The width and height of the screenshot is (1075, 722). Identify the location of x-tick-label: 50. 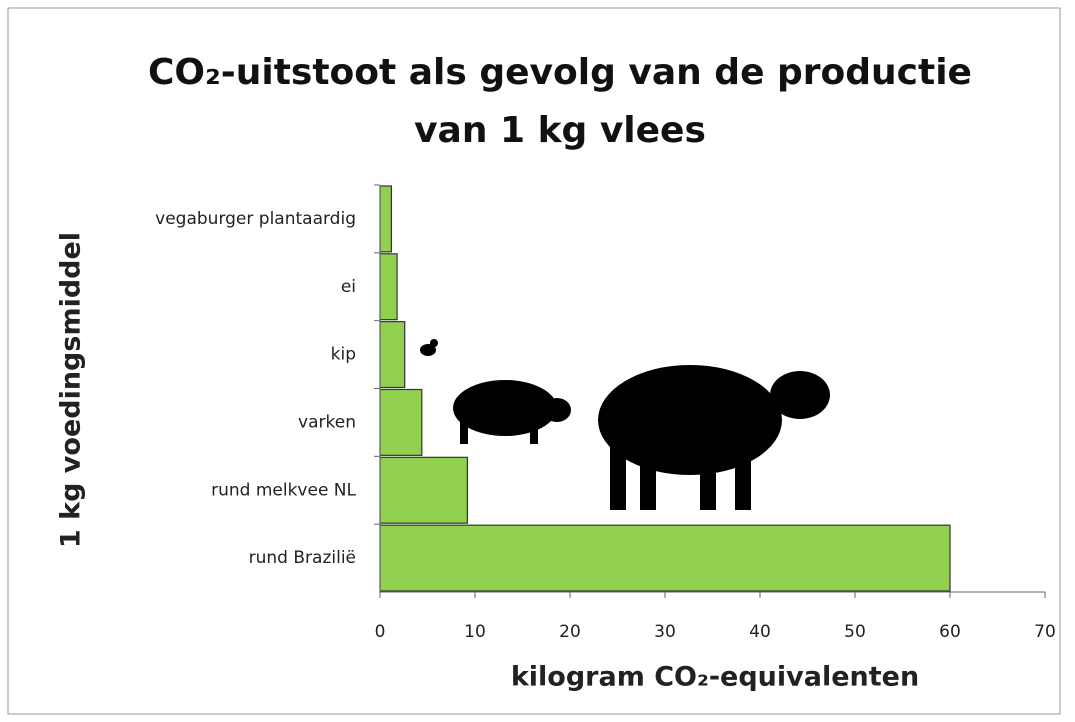
(855, 632).